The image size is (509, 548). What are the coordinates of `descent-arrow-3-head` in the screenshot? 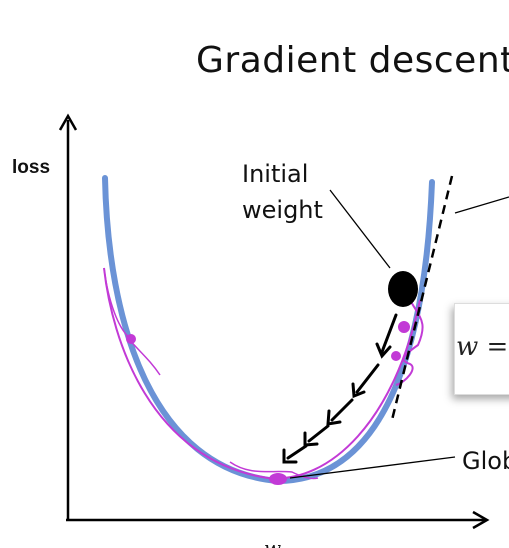 It's located at (334, 417).